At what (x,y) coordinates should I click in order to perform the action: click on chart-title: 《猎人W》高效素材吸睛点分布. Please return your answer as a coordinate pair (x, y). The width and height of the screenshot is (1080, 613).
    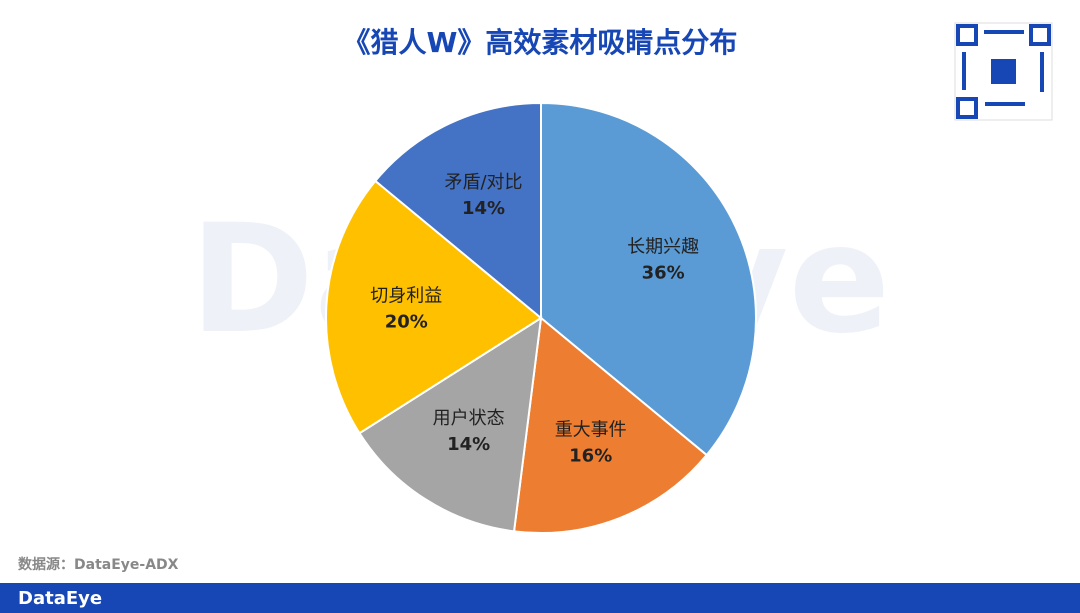
    Looking at the image, I should click on (540, 42).